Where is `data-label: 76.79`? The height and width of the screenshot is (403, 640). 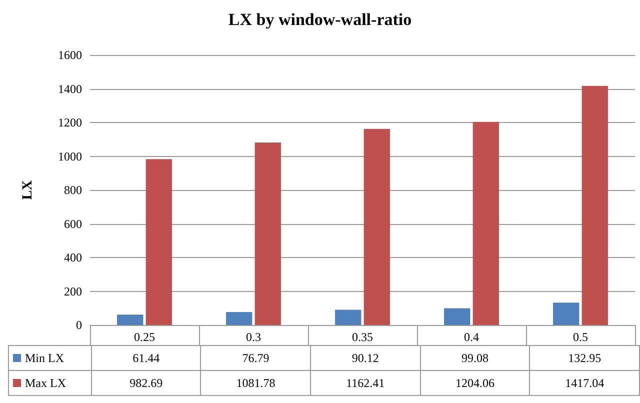
data-label: 76.79 is located at coordinates (255, 358).